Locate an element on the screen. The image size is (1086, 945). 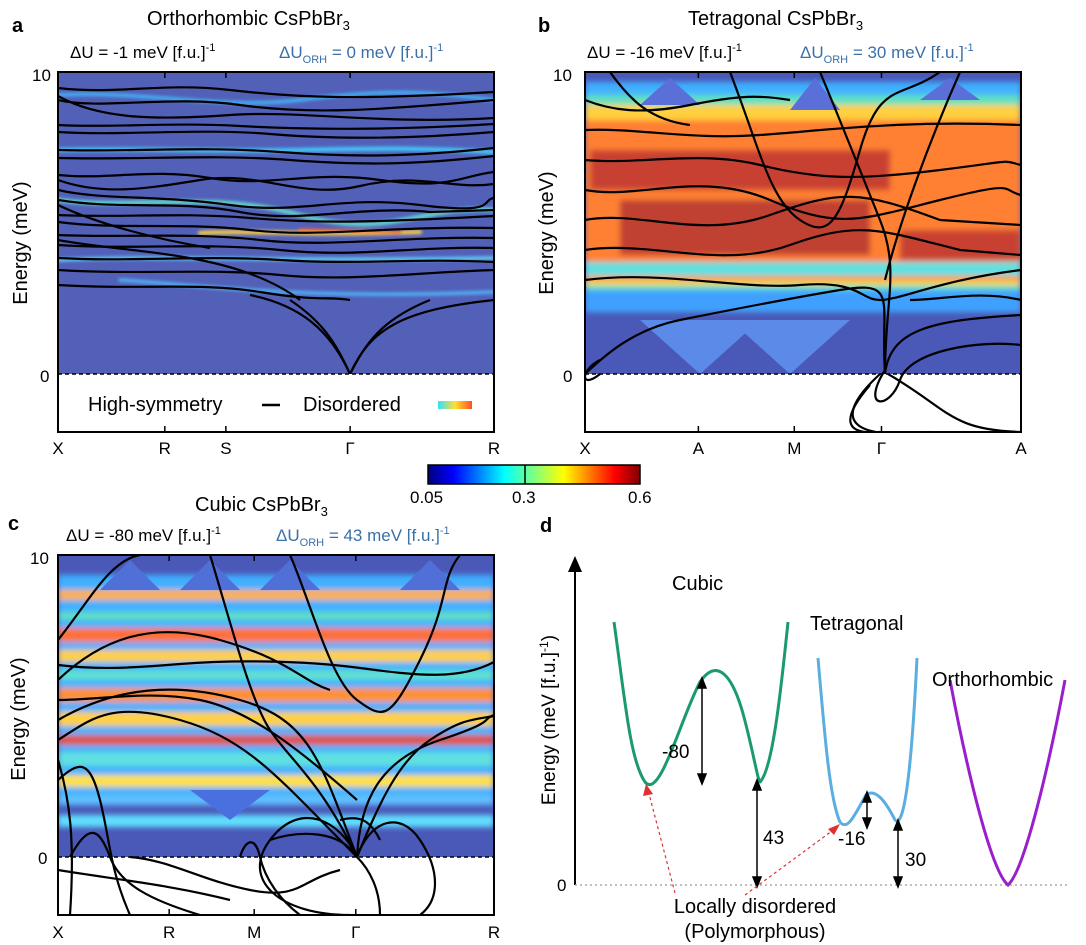
annot-tetragonal-offset: 30 is located at coordinates (915, 860).